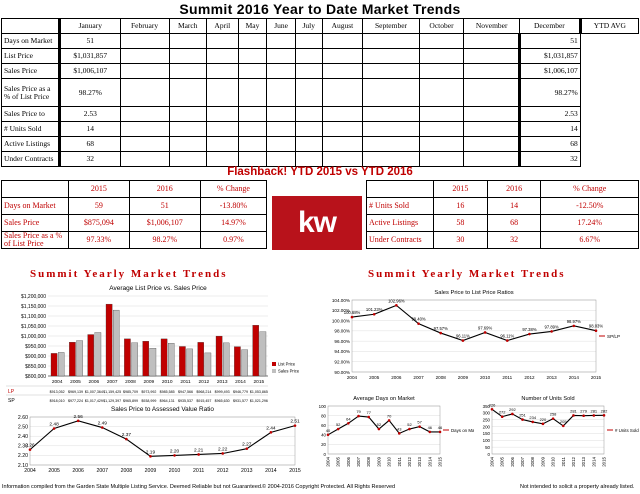  Describe the element at coordinates (11, 392) in the screenshot. I see `data-table-key: LP` at that location.